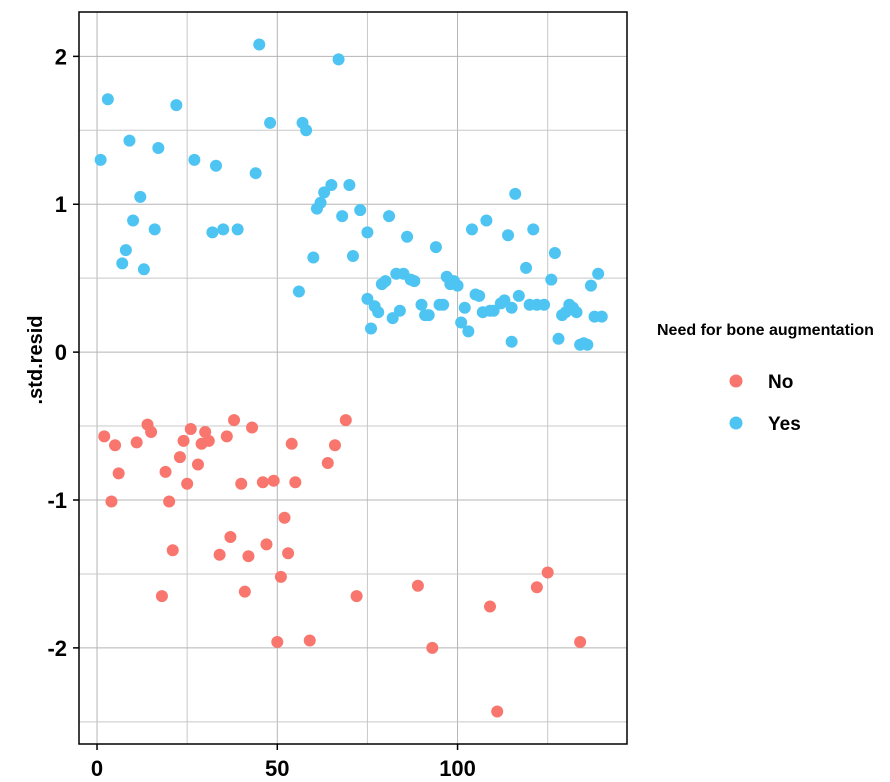 Image resolution: width=890 pixels, height=782 pixels. I want to click on x-tick-label: 50, so click(277, 768).